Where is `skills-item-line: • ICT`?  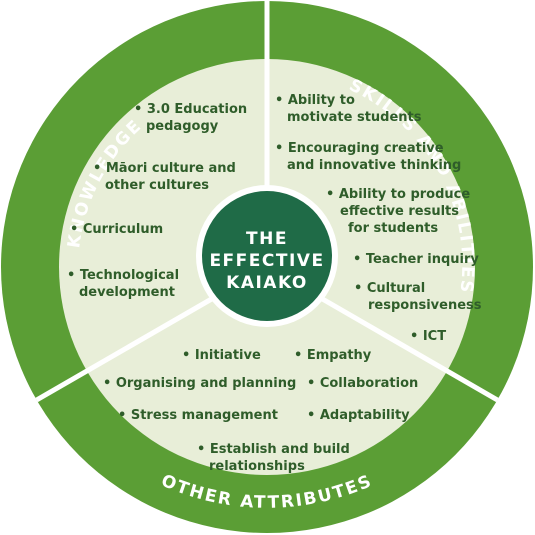
skills-item-line: • ICT is located at coordinates (428, 336).